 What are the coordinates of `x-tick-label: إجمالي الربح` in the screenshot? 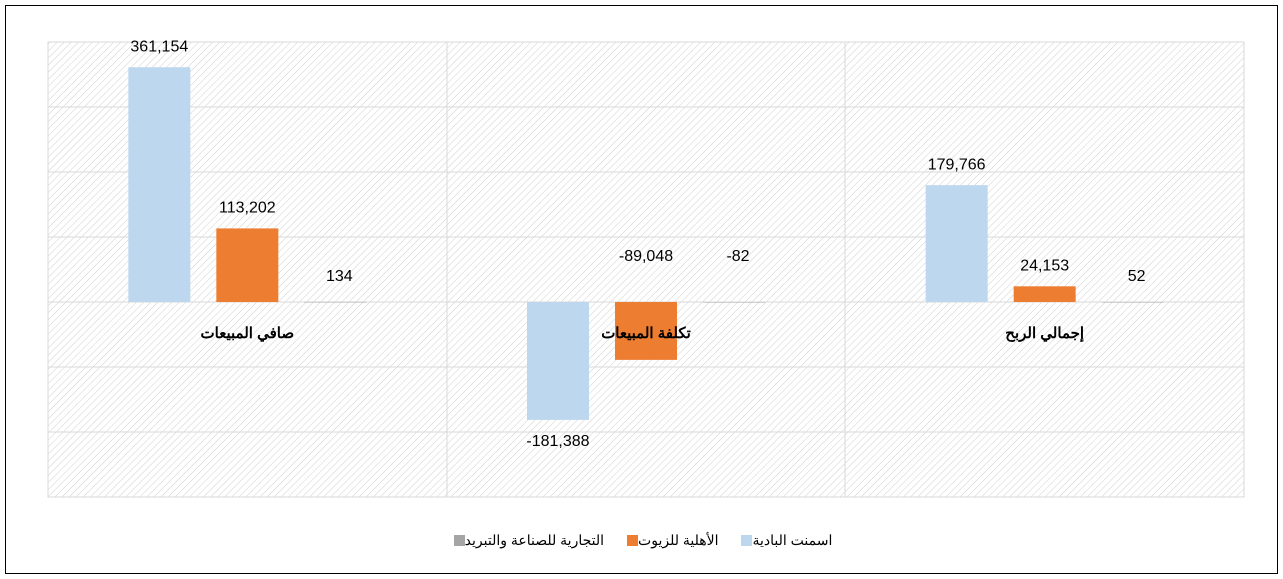 It's located at (1044, 334).